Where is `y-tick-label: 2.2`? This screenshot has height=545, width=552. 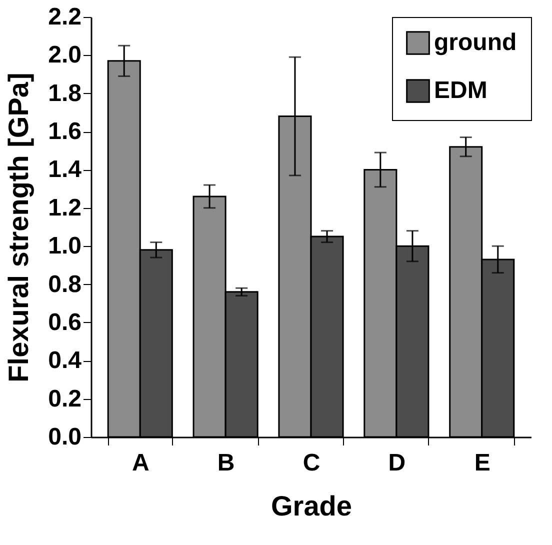 y-tick-label: 2.2 is located at coordinates (65, 17).